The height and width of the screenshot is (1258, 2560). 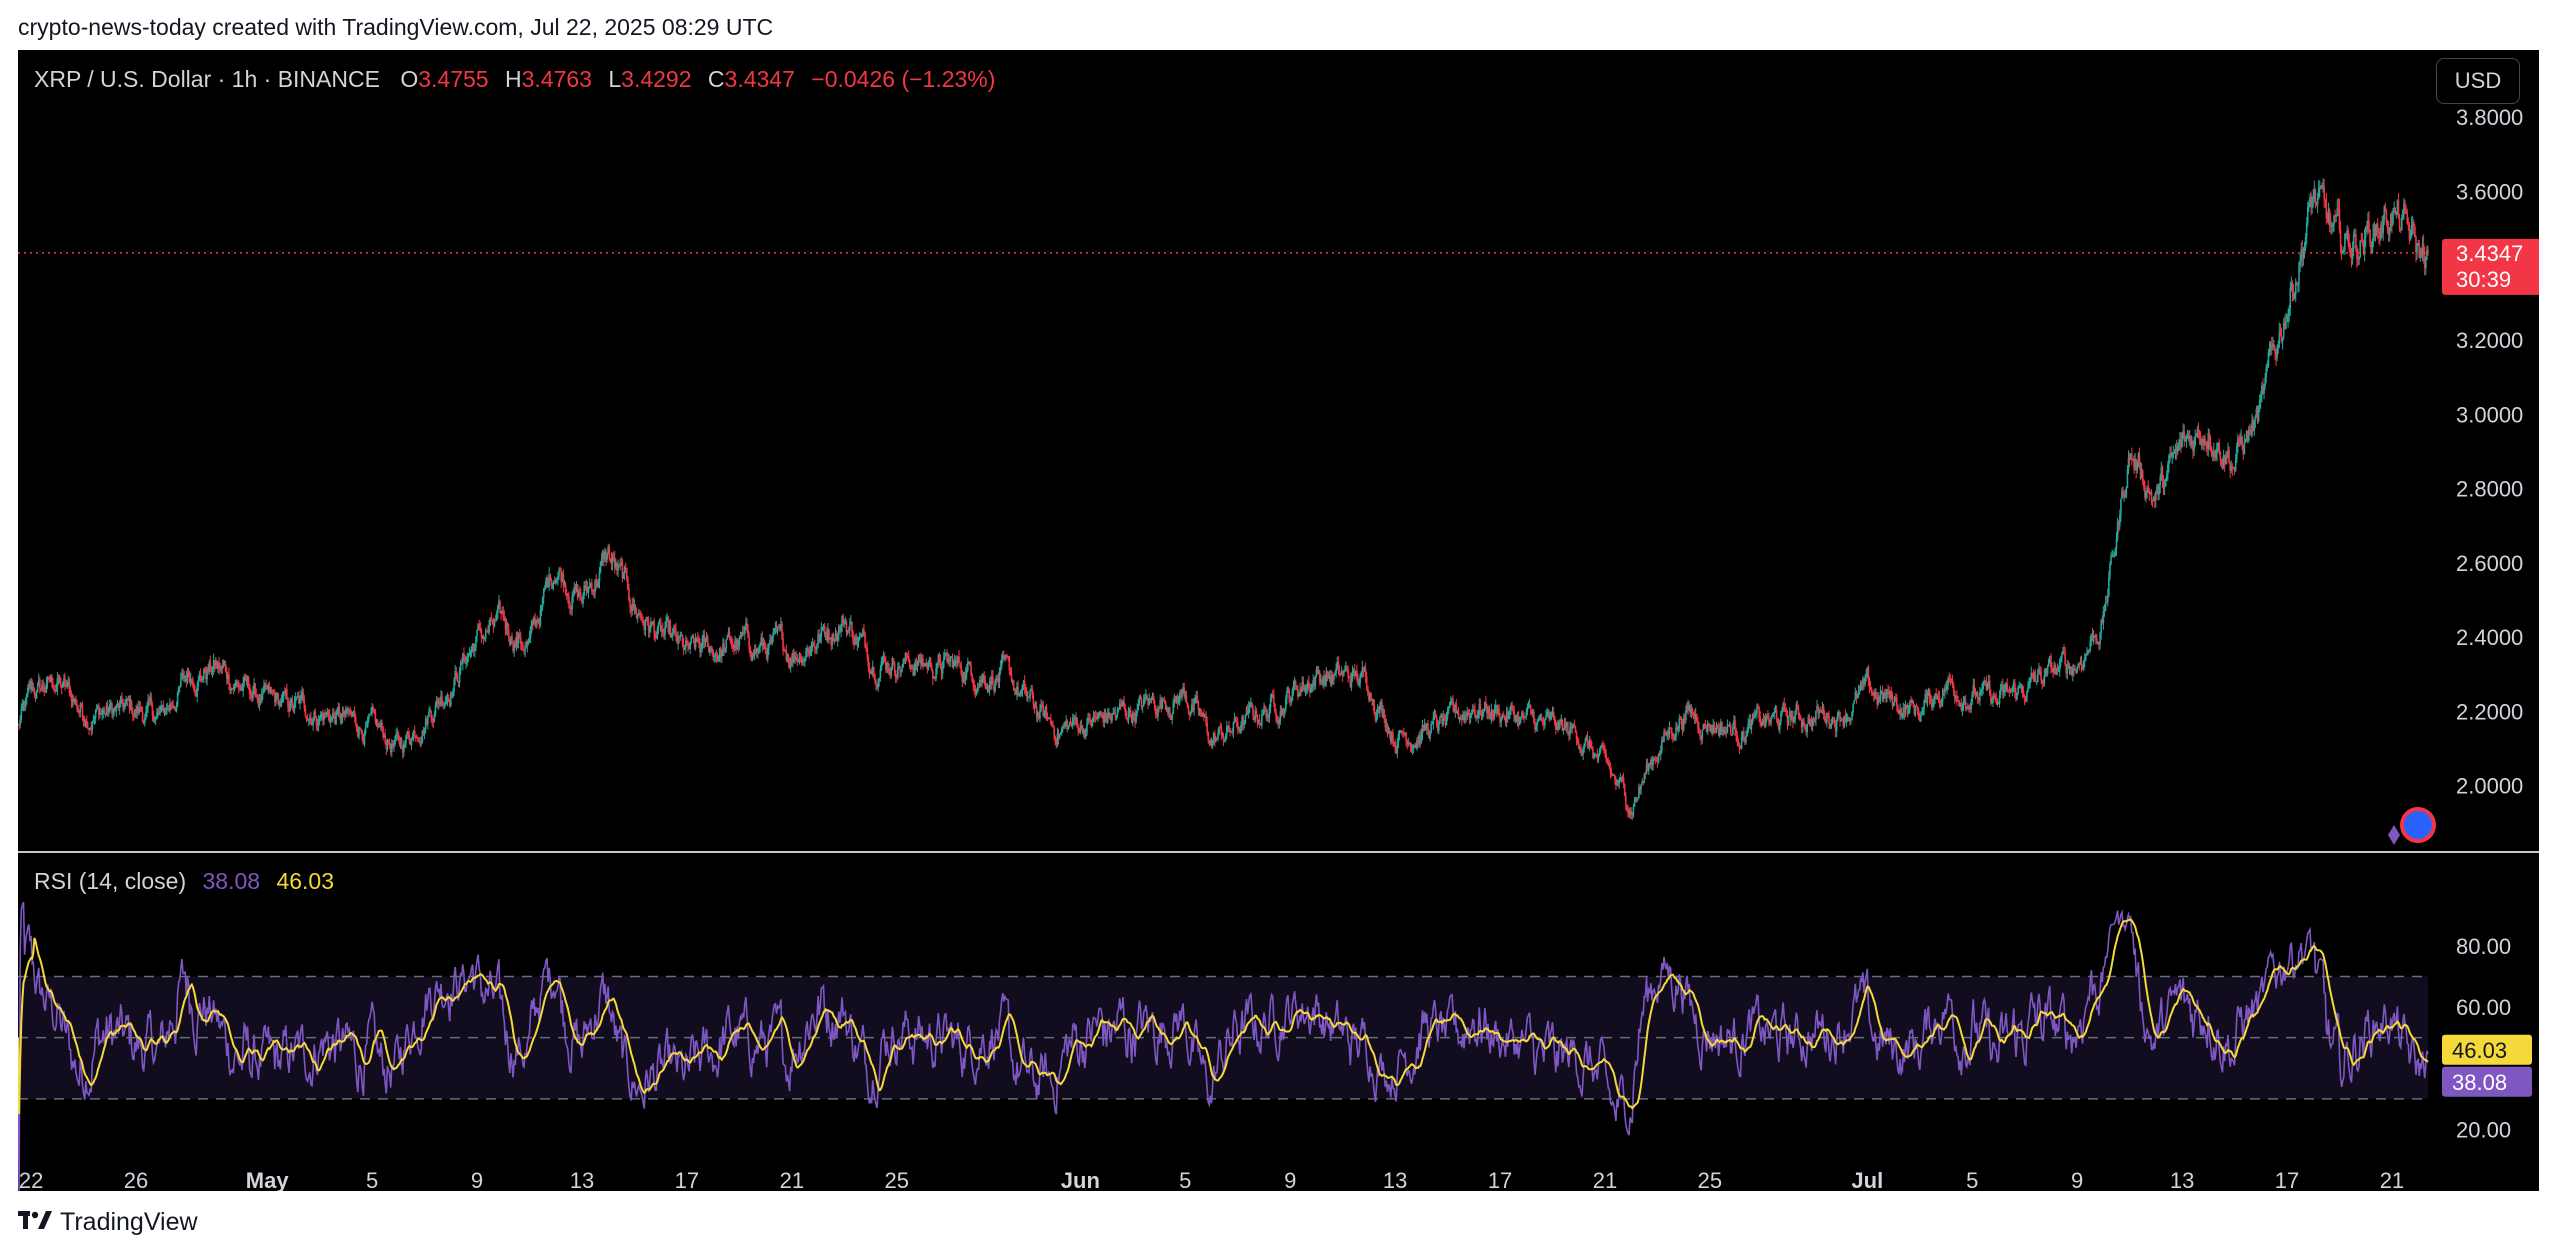 I want to click on currency-button: USD, so click(x=2478, y=81).